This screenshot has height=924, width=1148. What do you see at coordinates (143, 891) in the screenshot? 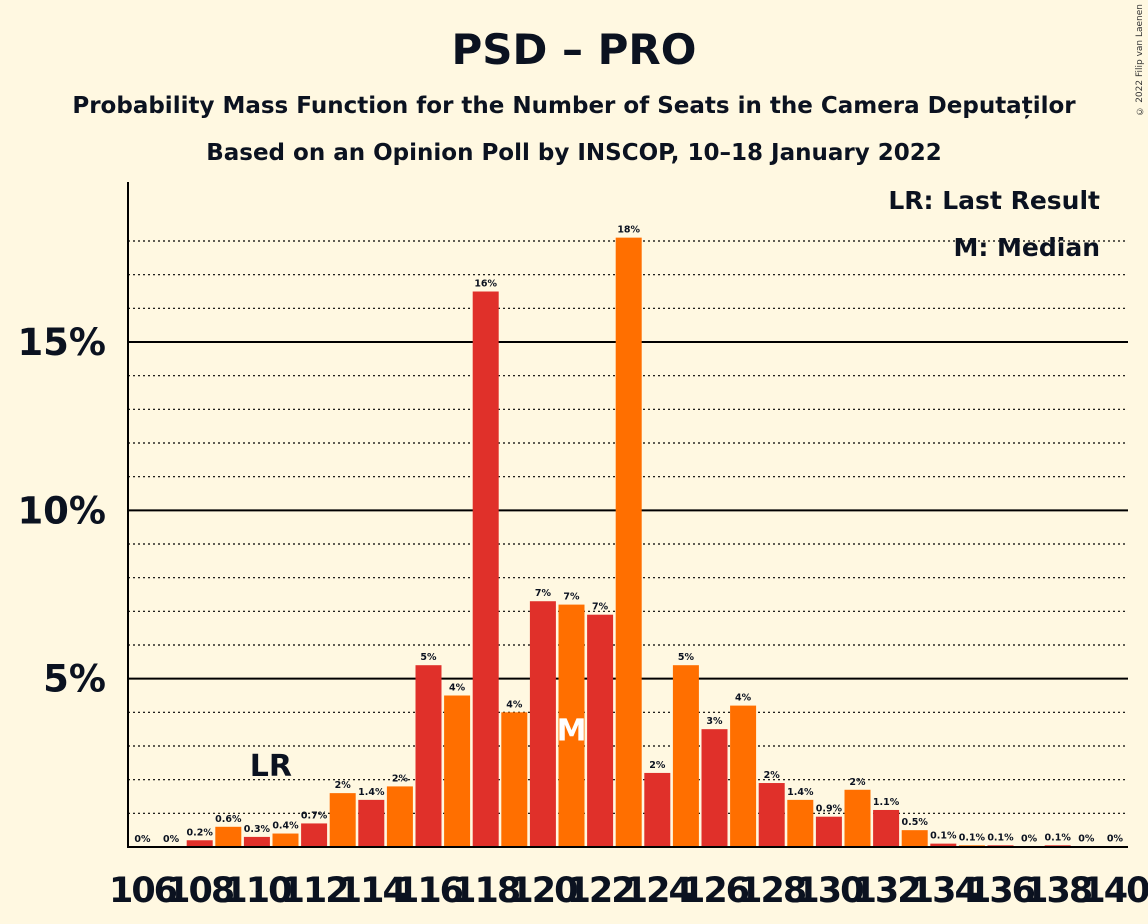
I see `x-tick-label: 106` at bounding box center [143, 891].